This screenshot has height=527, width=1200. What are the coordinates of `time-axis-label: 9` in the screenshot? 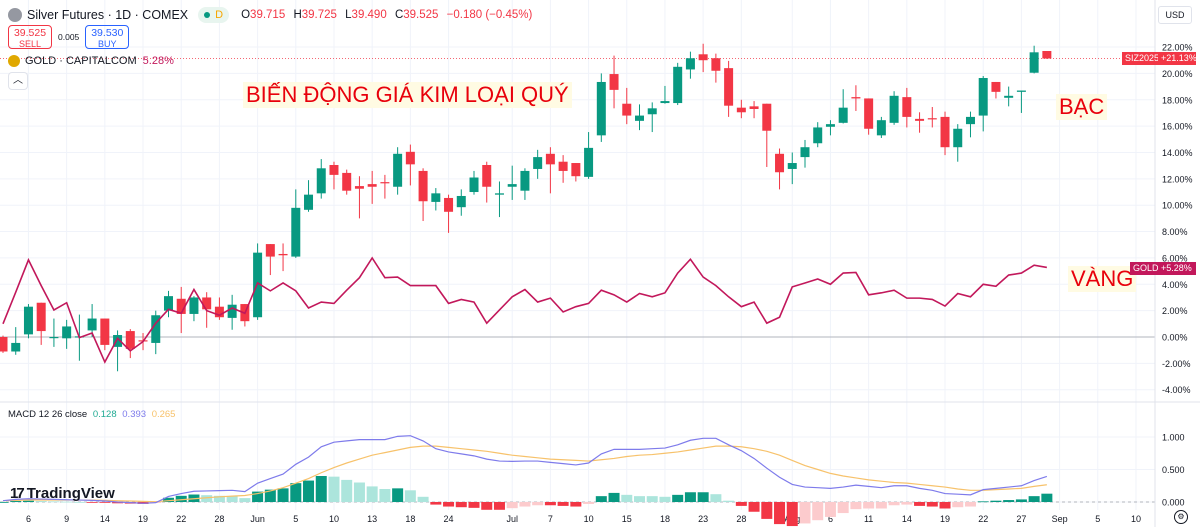 It's located at (66, 519).